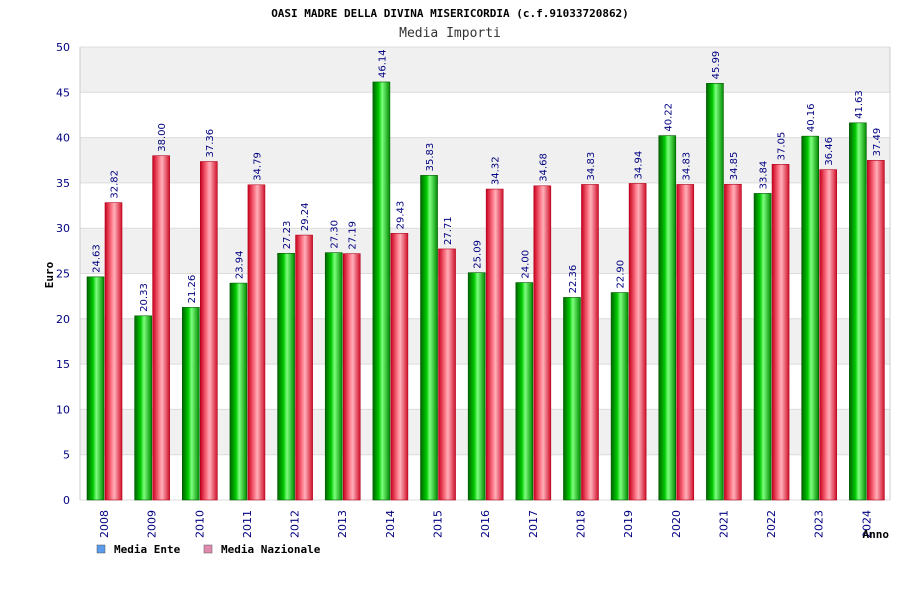 Image resolution: width=900 pixels, height=605 pixels. I want to click on bar-value-label: 23.94, so click(239, 264).